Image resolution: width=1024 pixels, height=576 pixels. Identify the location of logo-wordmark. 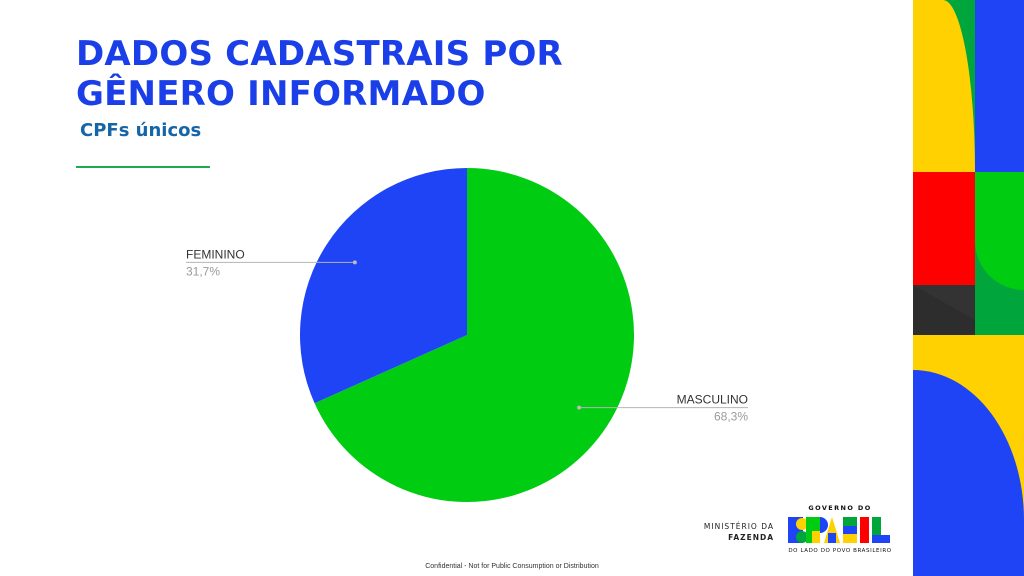
(839, 530).